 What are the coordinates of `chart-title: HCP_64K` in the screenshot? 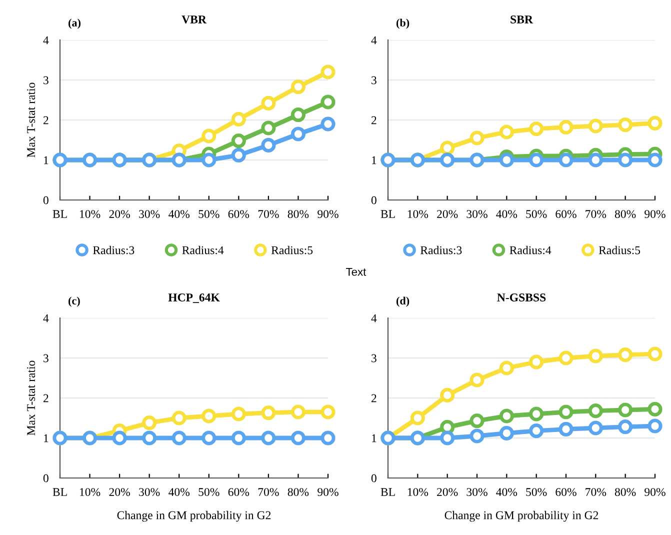 It's located at (194, 298).